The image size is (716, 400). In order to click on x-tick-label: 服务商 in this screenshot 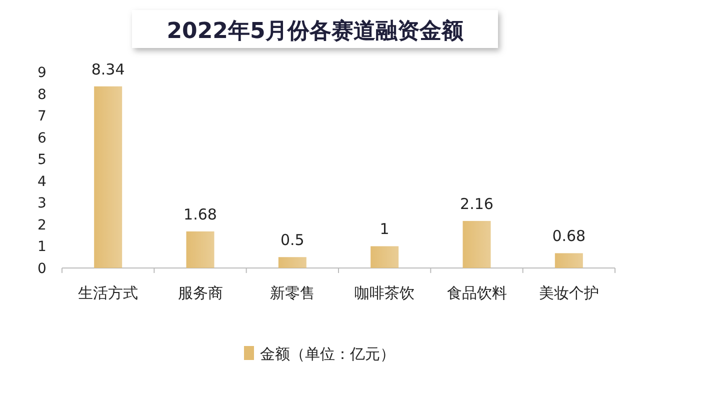, I will do `click(200, 293)`.